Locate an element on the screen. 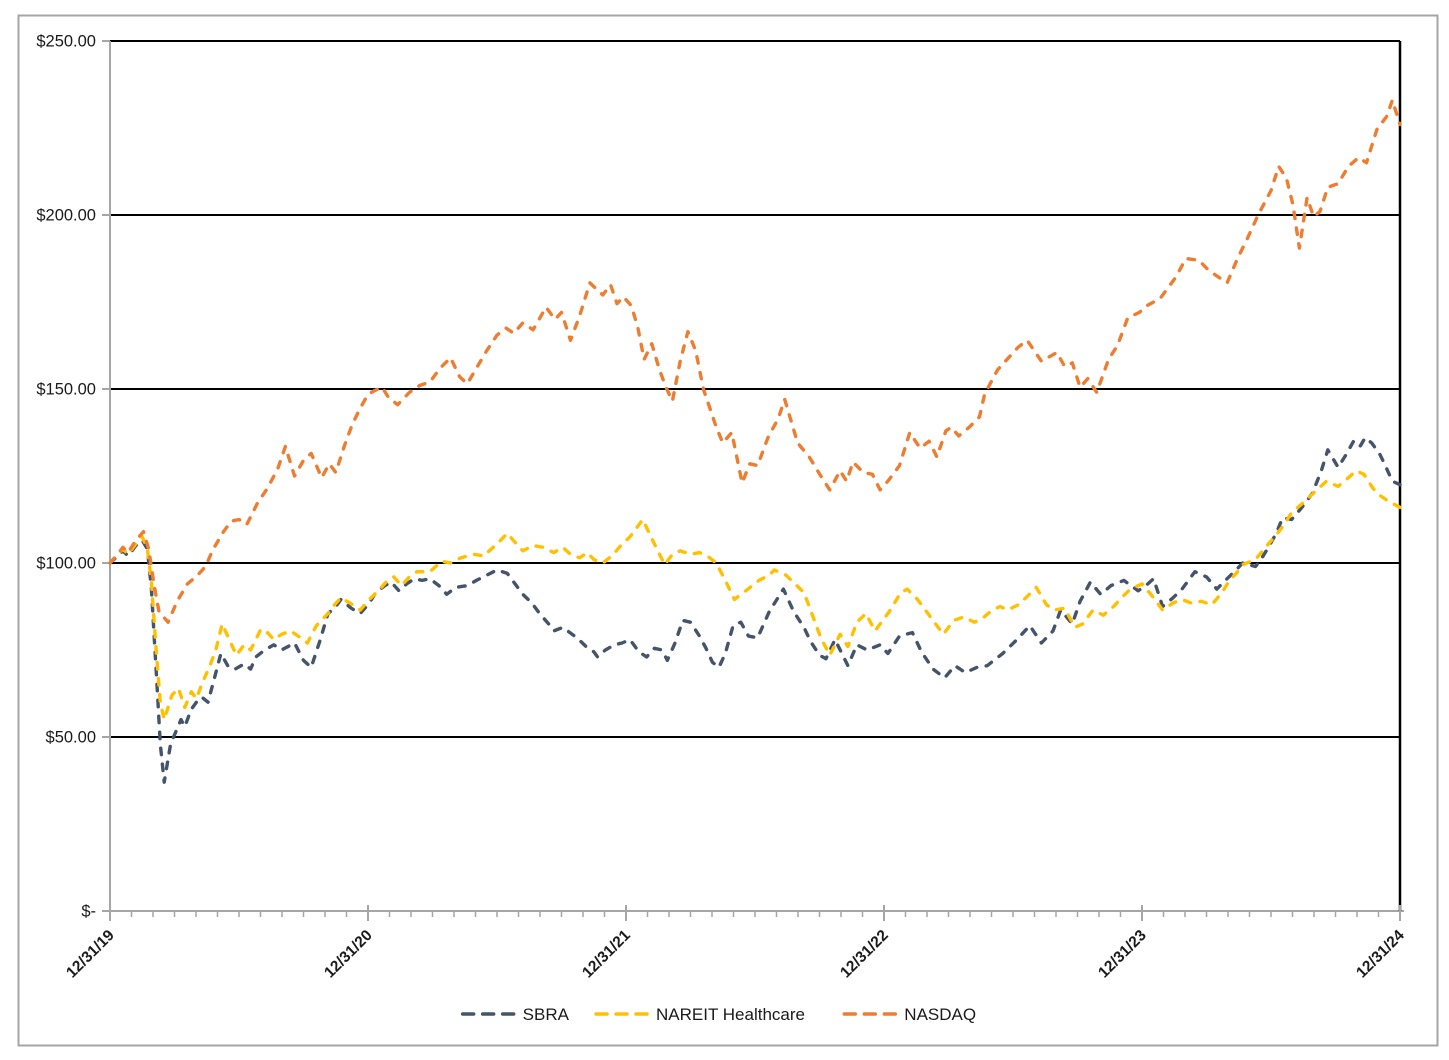  x-tick-label: 12/31/24 is located at coordinates (1380, 954).